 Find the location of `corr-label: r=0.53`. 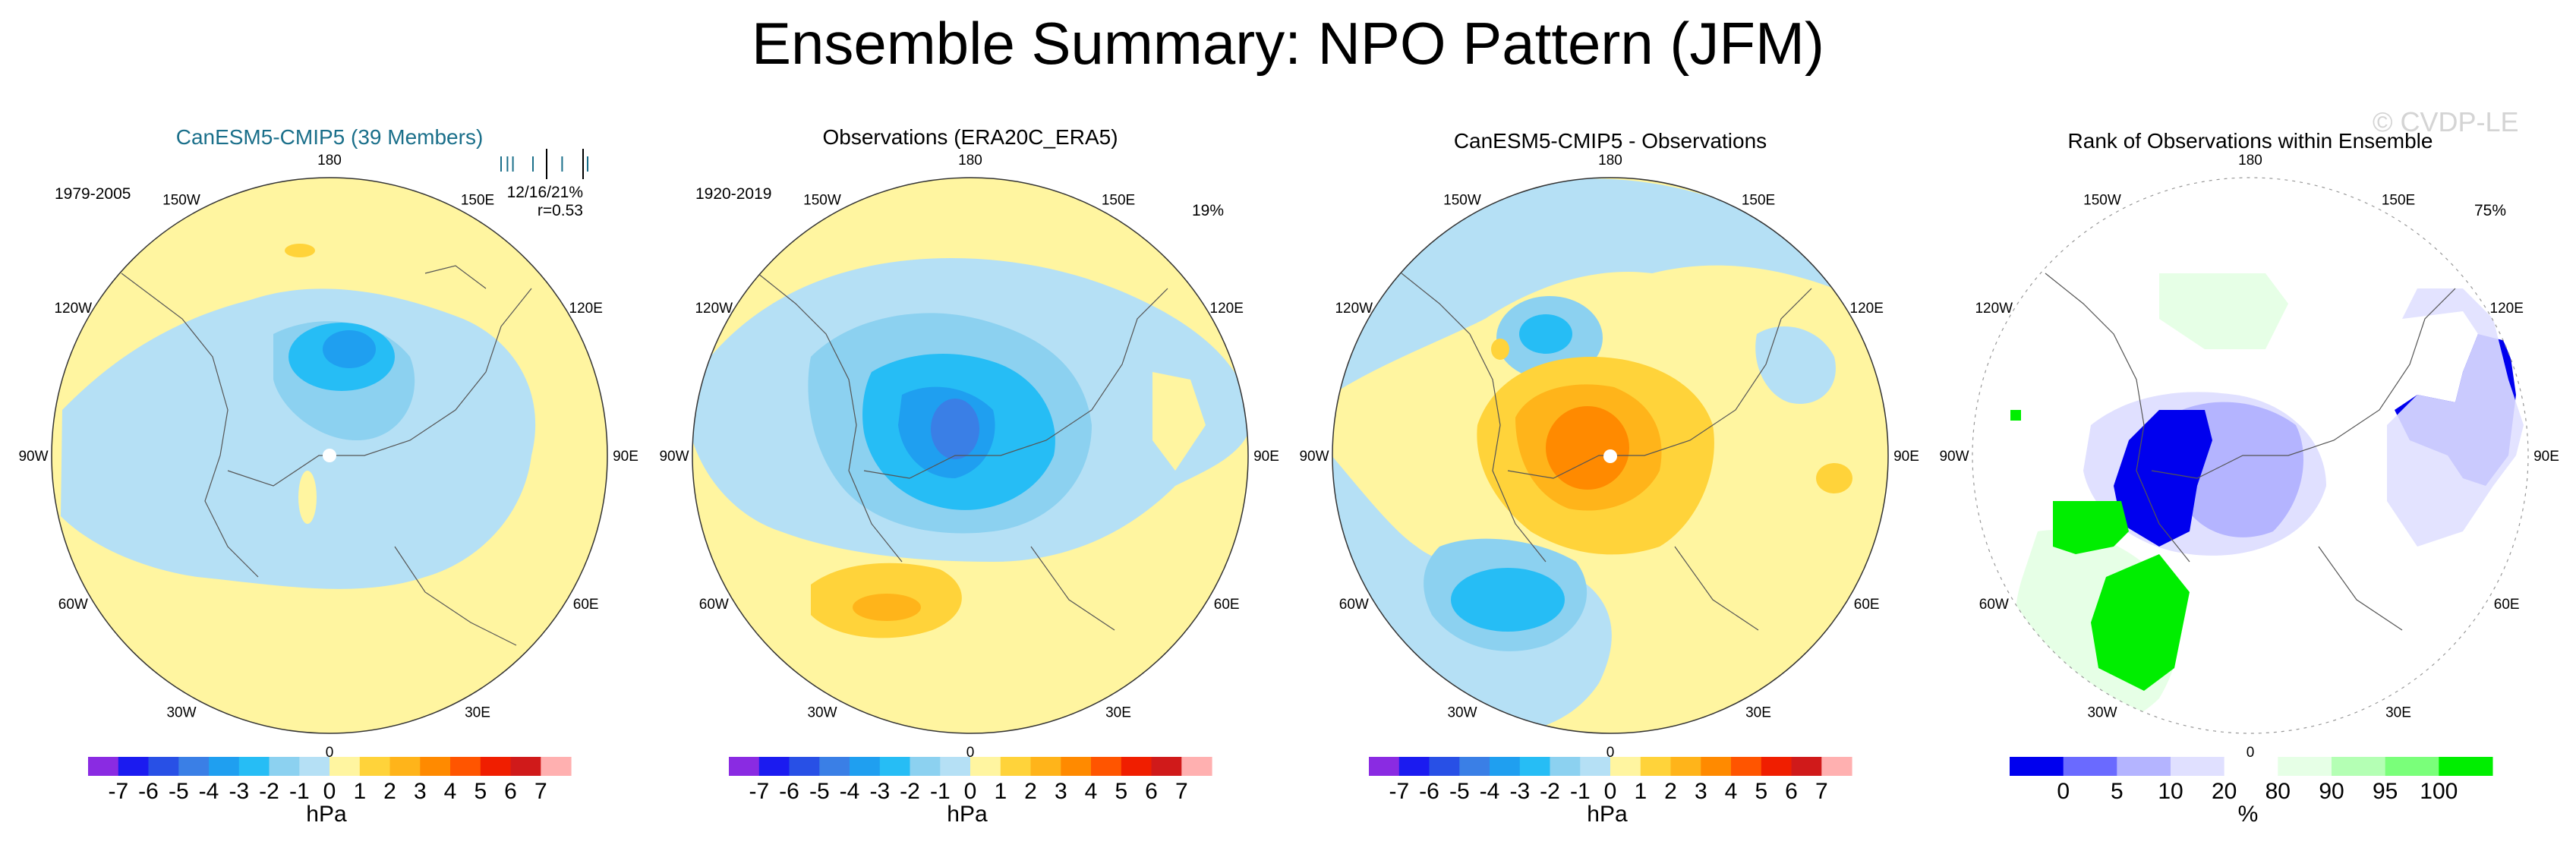

corr-label: r=0.53 is located at coordinates (560, 211).